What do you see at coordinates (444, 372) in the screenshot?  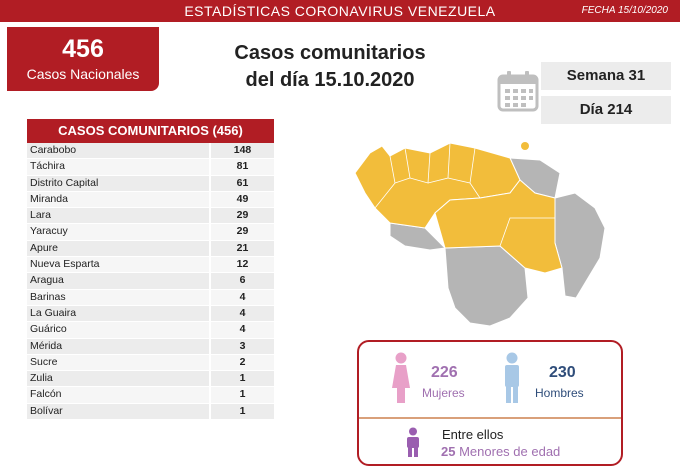 I see `women-count: 226` at bounding box center [444, 372].